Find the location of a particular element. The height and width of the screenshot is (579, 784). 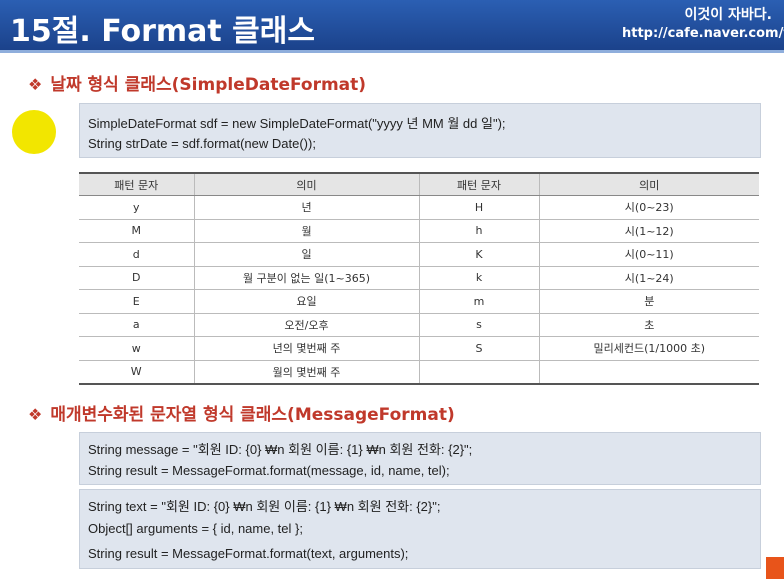

cursor-highlight is located at coordinates (34, 132).